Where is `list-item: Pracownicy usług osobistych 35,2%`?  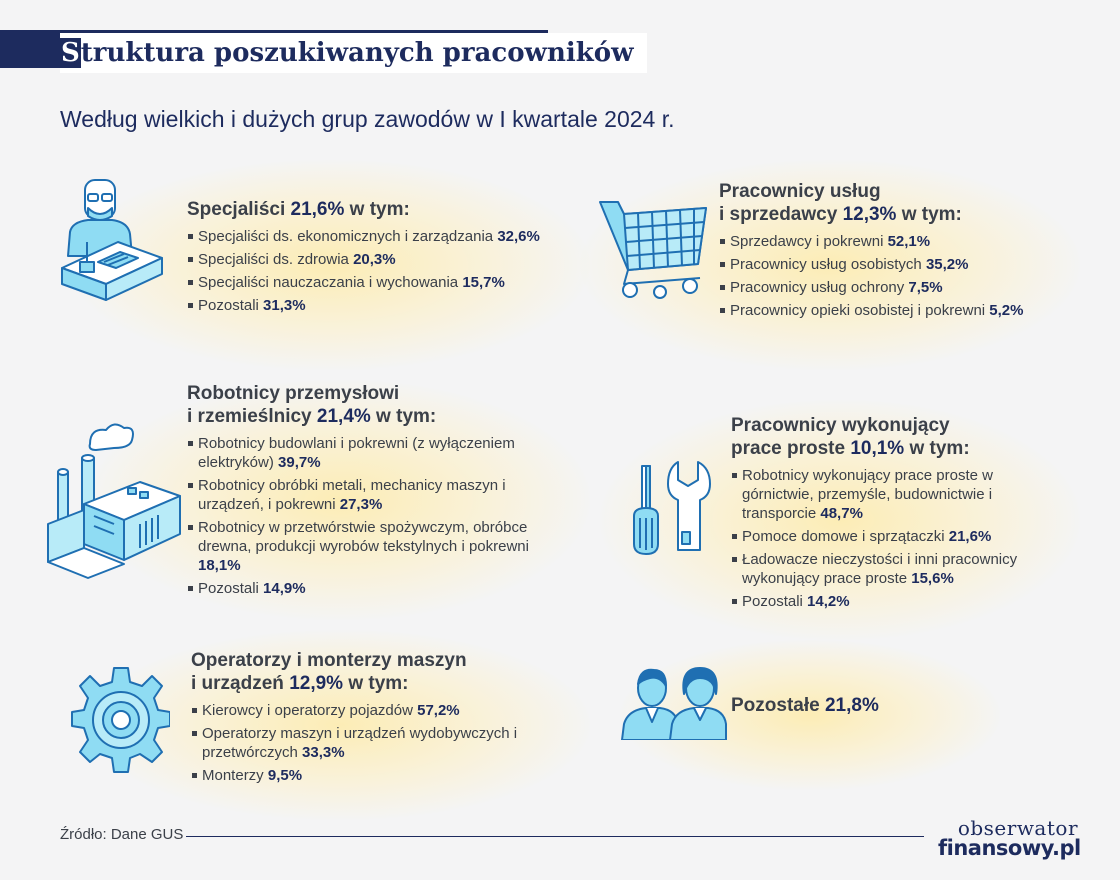
list-item: Pracownicy usług osobistych 35,2% is located at coordinates (899, 264).